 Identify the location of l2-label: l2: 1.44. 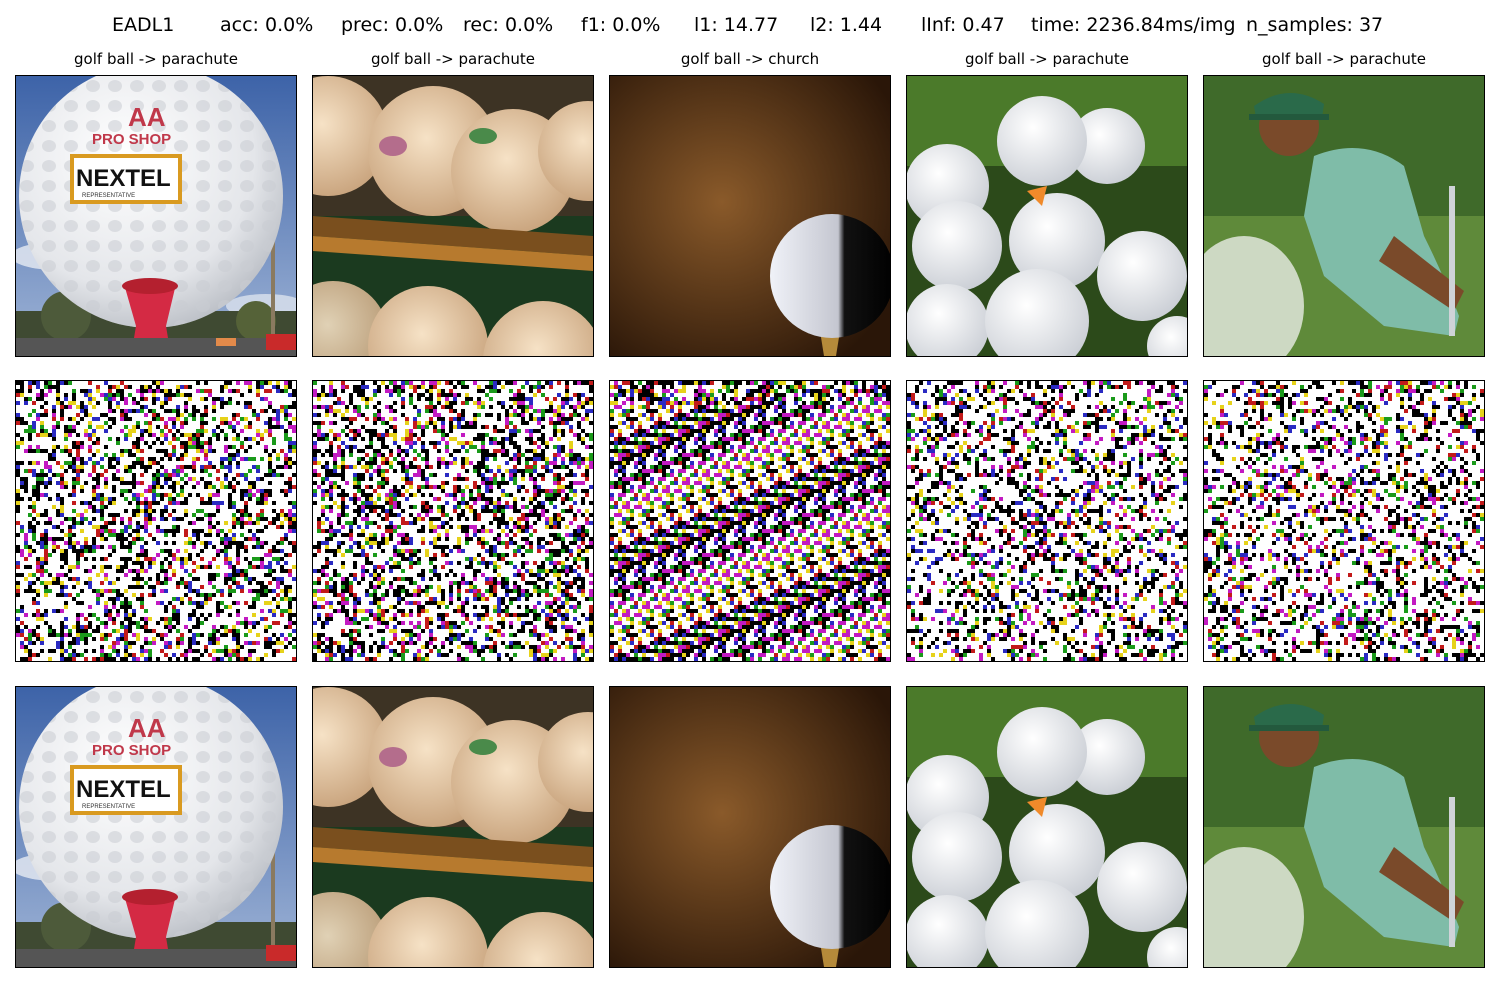
(846, 25).